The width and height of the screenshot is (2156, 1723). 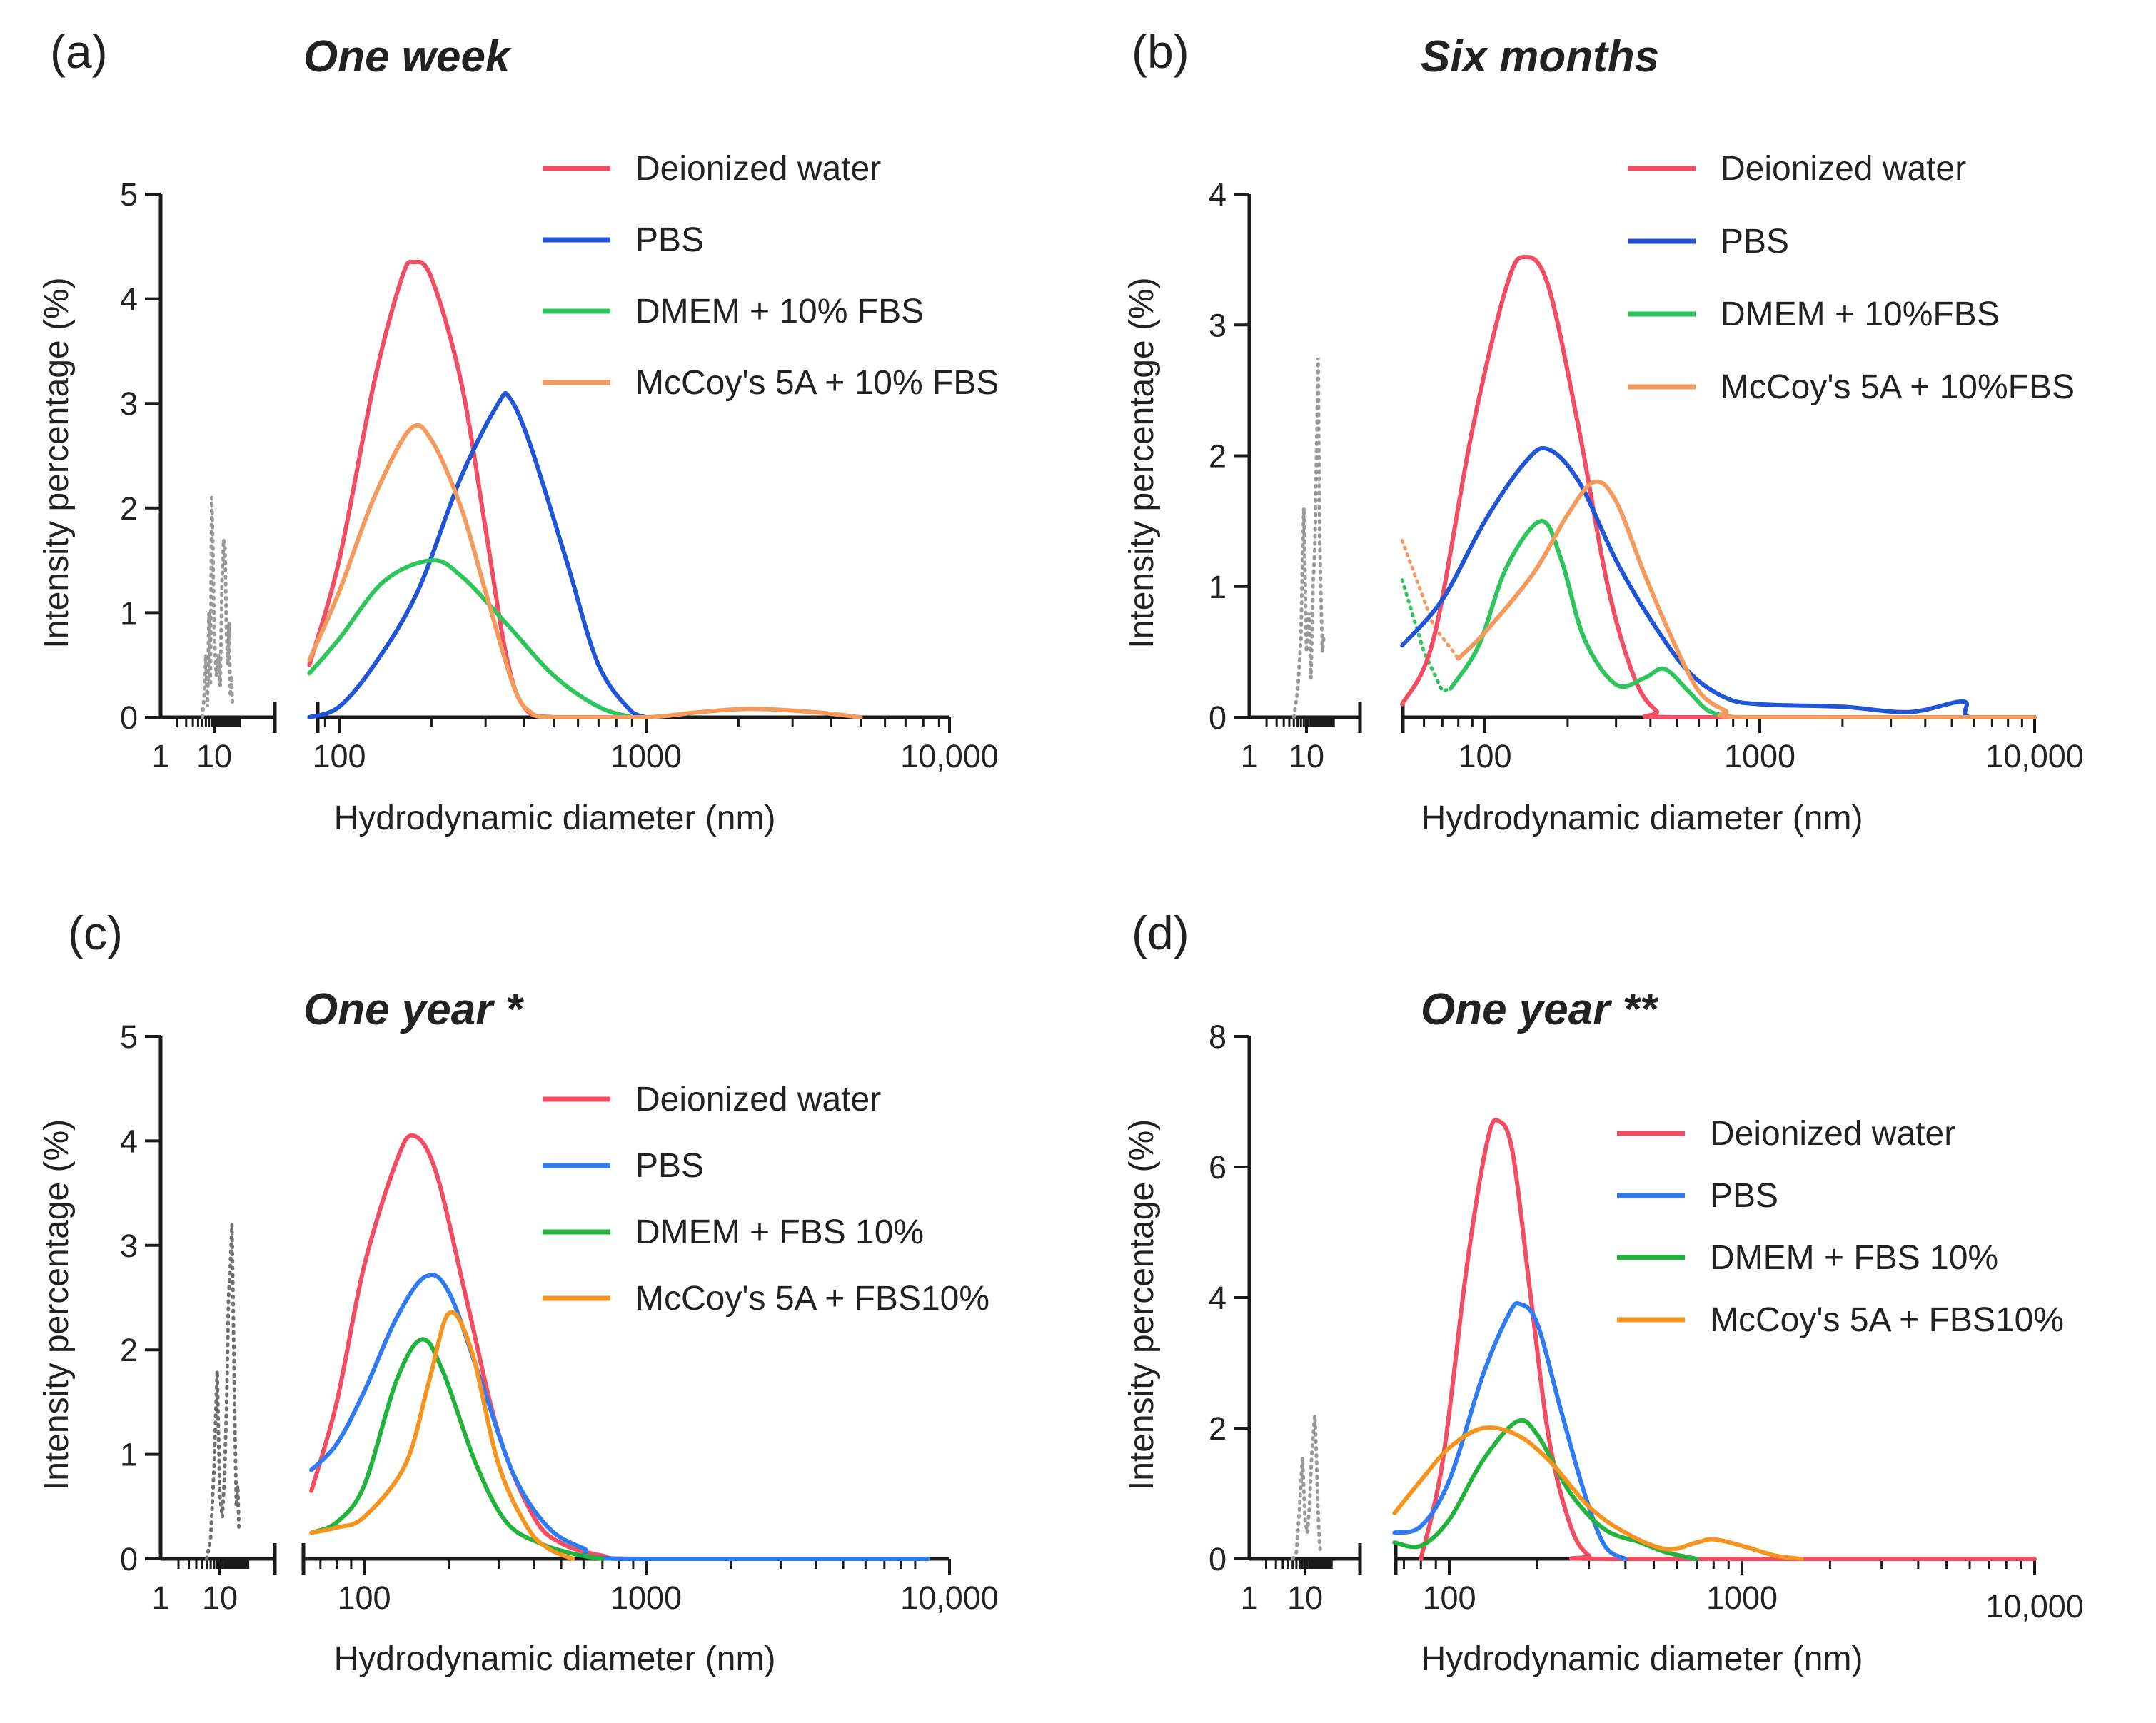 What do you see at coordinates (817, 383) in the screenshot?
I see `legend-label: McCoy's 5A + 10% FBS` at bounding box center [817, 383].